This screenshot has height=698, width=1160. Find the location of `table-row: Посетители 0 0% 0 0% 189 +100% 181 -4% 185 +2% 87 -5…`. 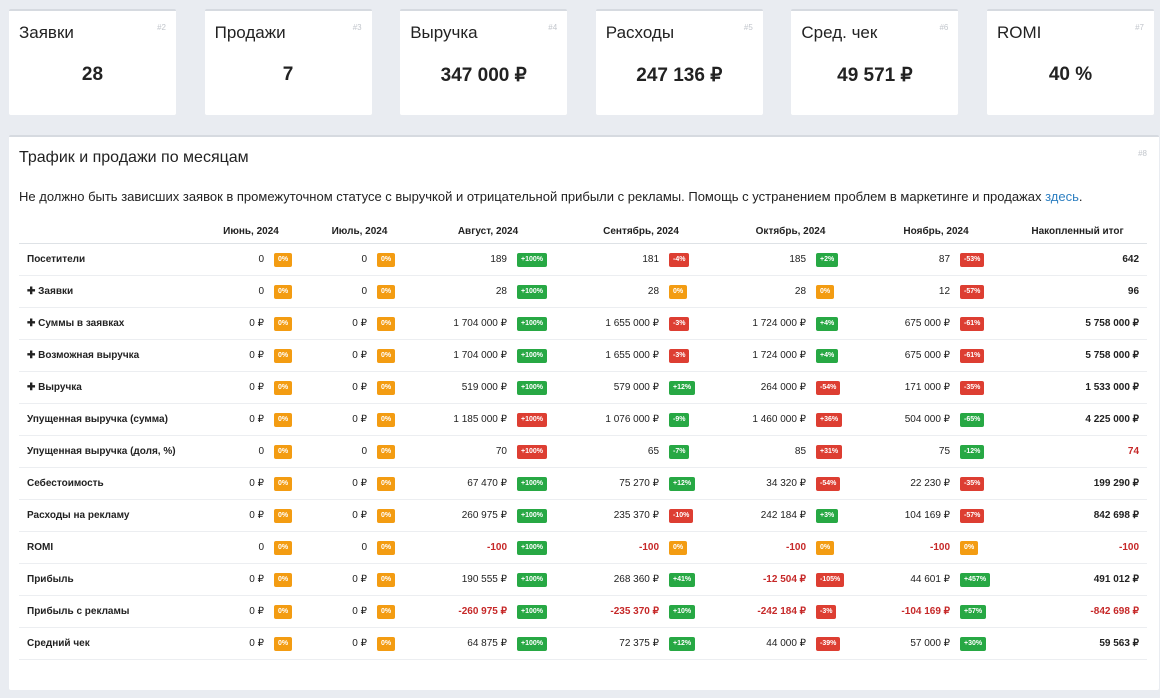

table-row: Посетители 0 0% 0 0% 189 +100% 181 -4% 185 +2% 87 -5… is located at coordinates (583, 259).